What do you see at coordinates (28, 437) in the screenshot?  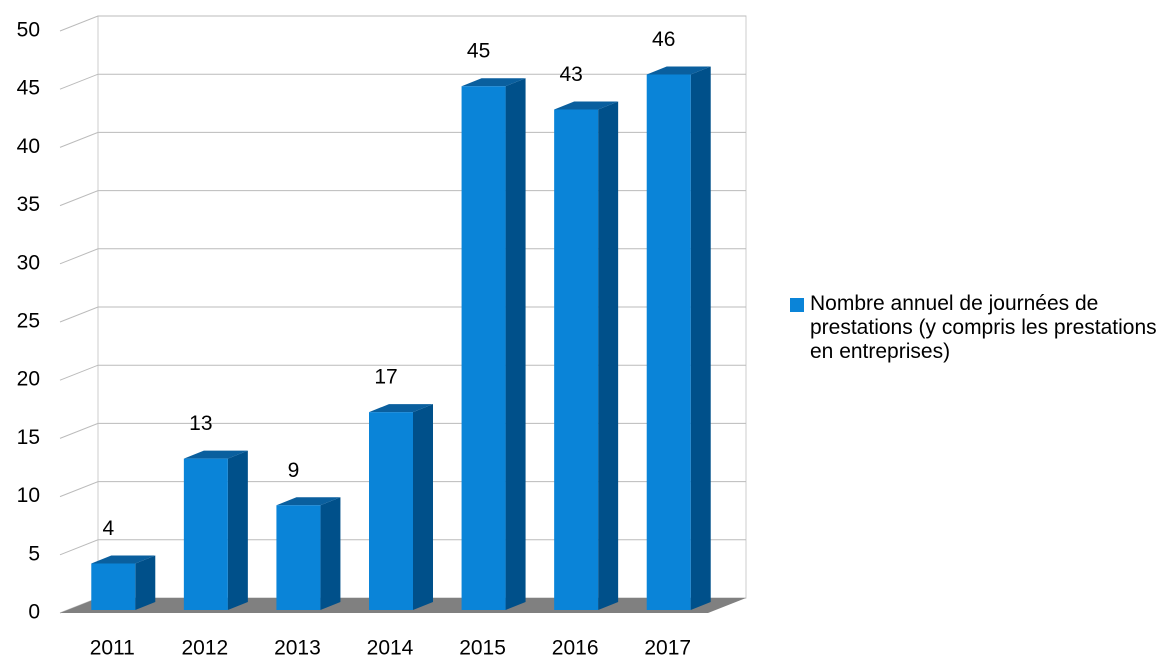 I see `y-tick-label: 15` at bounding box center [28, 437].